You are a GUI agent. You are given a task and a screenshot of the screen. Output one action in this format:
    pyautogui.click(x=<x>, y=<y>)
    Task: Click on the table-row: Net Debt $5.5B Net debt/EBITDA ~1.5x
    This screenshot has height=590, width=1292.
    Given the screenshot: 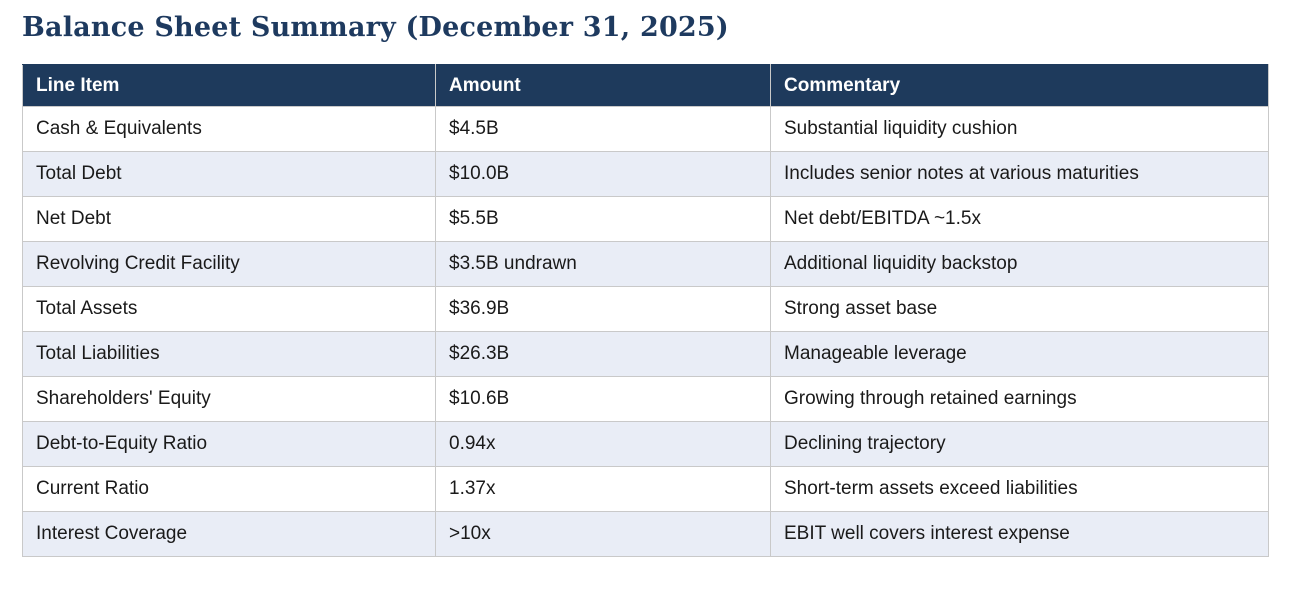 What is the action you would take?
    pyautogui.click(x=645, y=219)
    